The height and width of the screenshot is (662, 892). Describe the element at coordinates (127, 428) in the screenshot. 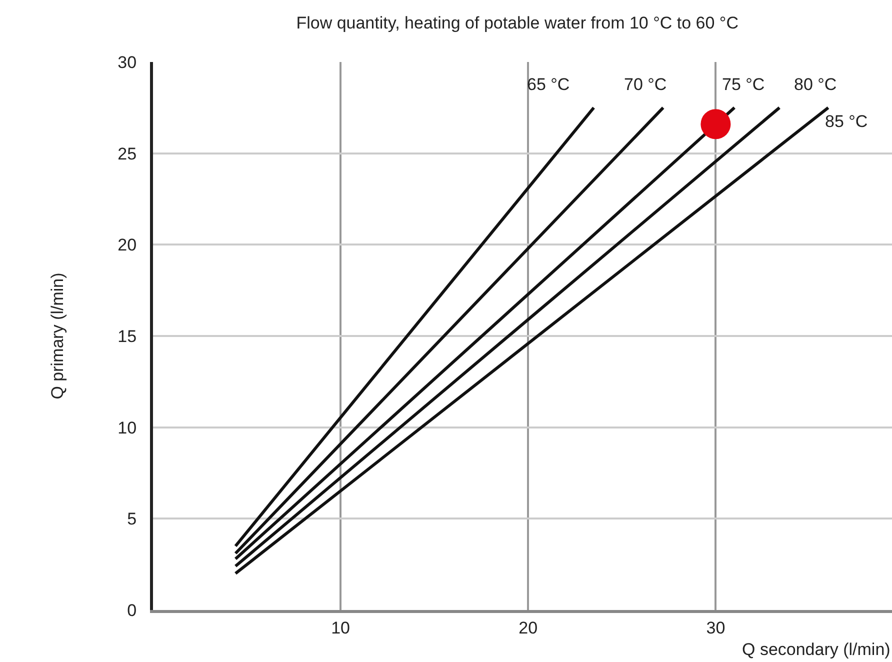

I see `y-tick-label: 10` at that location.